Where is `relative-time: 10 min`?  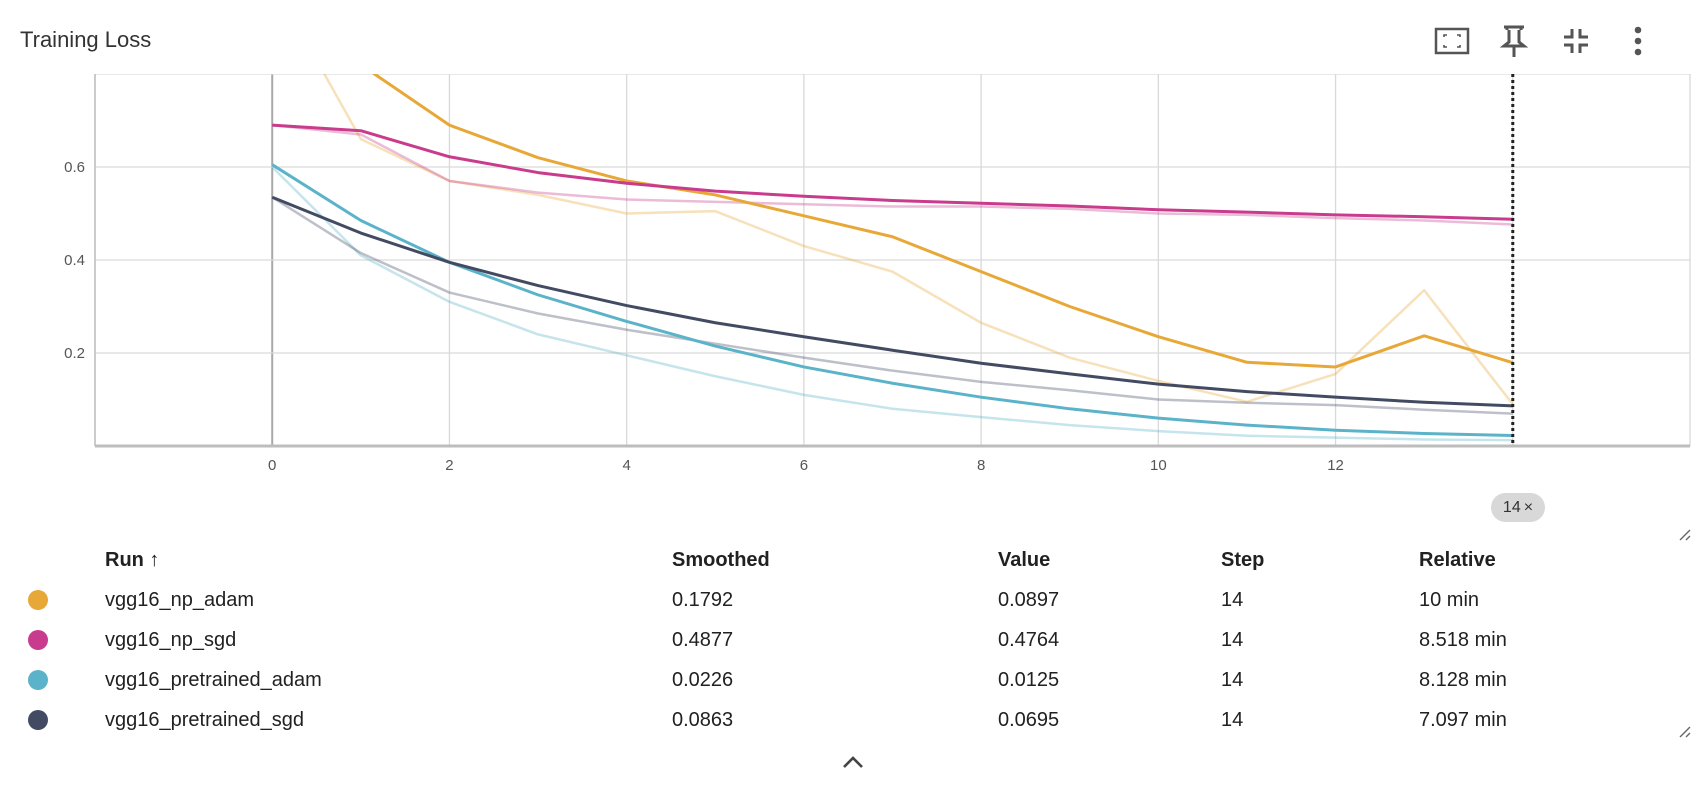 relative-time: 10 min is located at coordinates (1449, 599).